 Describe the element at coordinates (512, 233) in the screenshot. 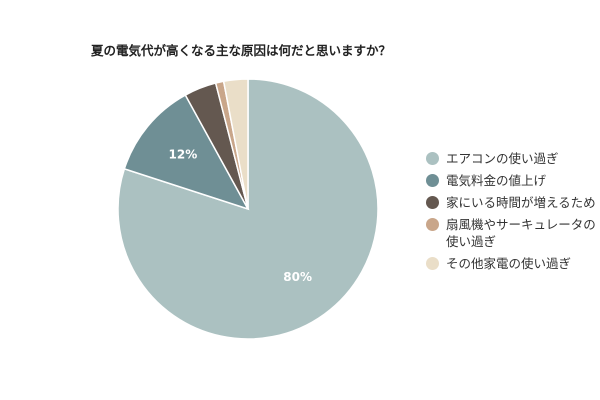

I see `legend-item: 扇風機やサーキュレータの 使い過ぎ` at that location.